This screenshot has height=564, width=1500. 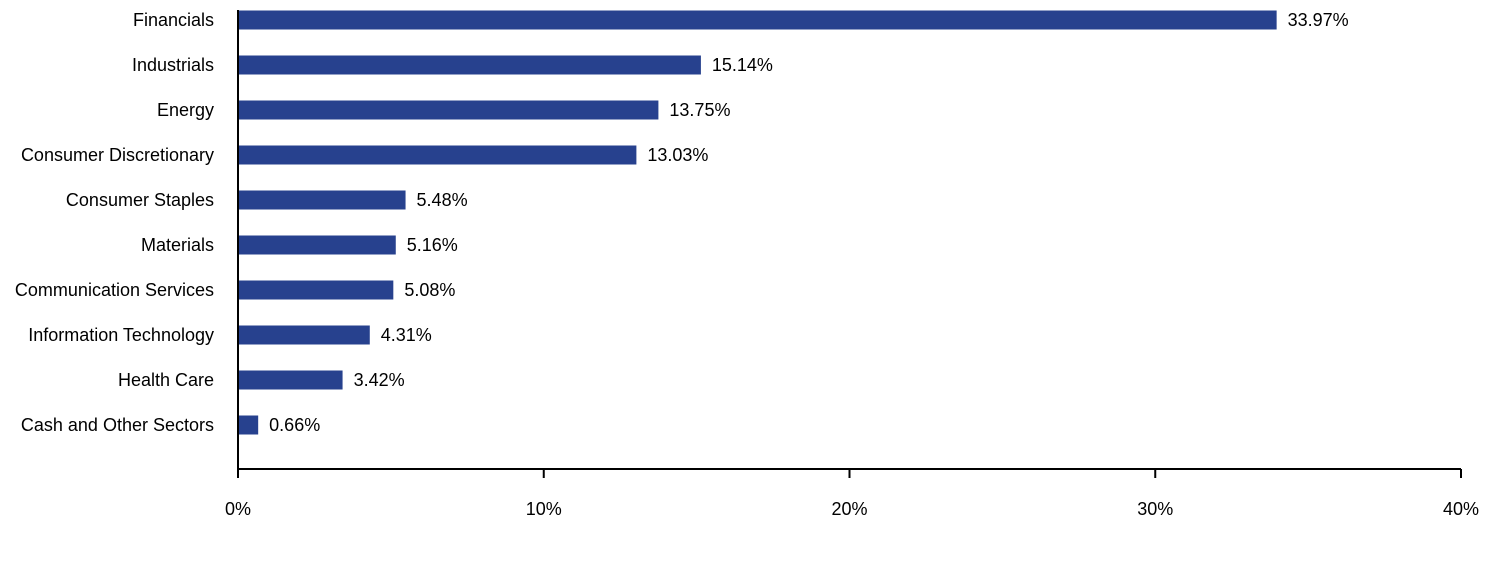 I want to click on value-label-cash-and-other-sectors: 0.66%, so click(x=294, y=425).